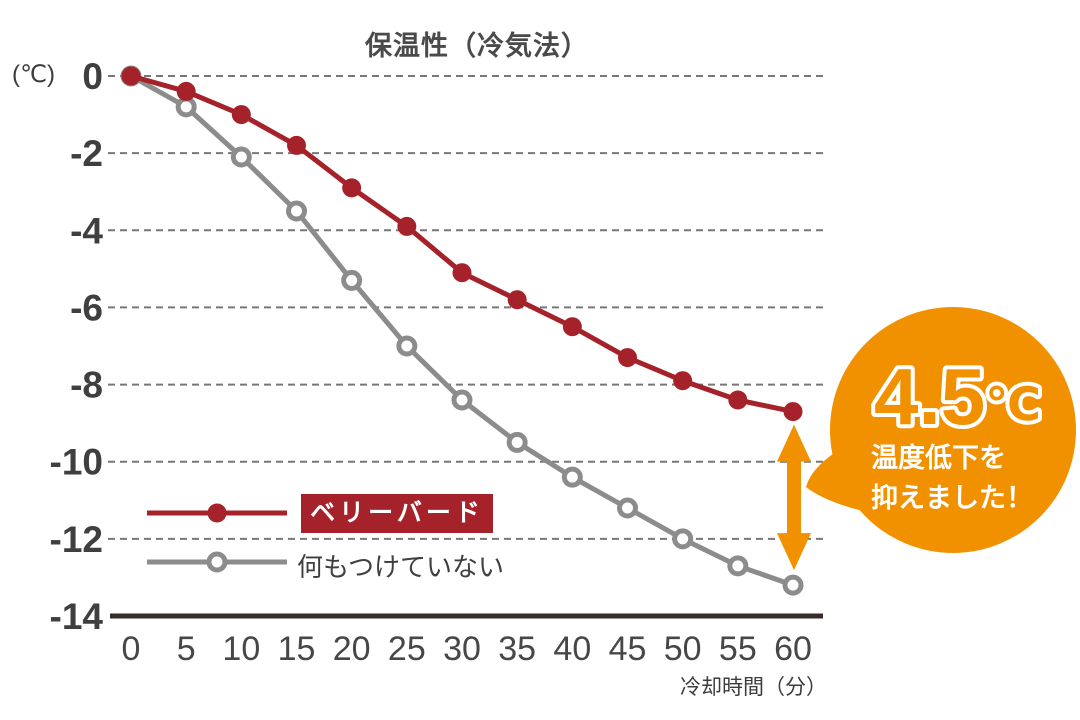 The height and width of the screenshot is (720, 1080). I want to click on callout-badge: 4.5℃ 温度低下を 抑えました！, so click(941, 430).